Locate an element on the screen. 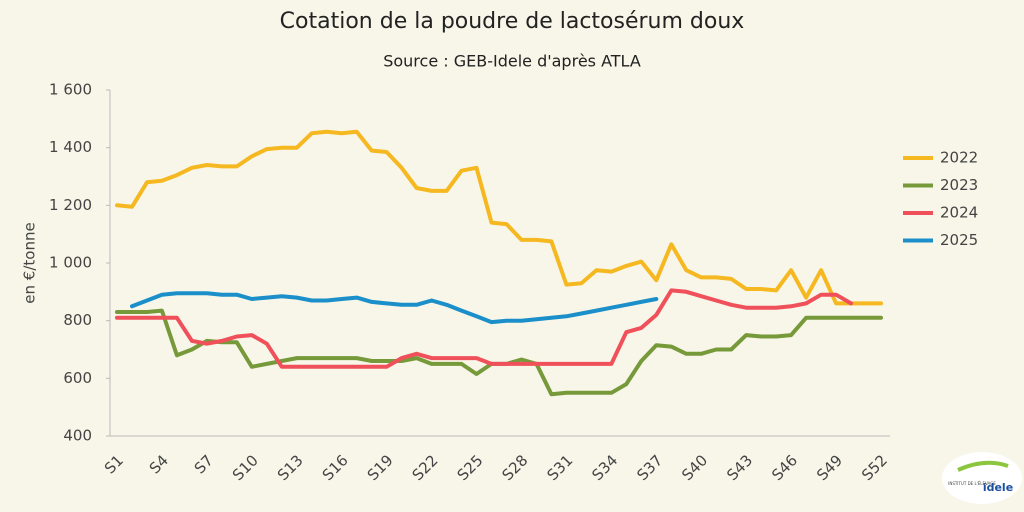 Image resolution: width=1024 pixels, height=512 pixels. logo-brand: idele is located at coordinates (998, 487).